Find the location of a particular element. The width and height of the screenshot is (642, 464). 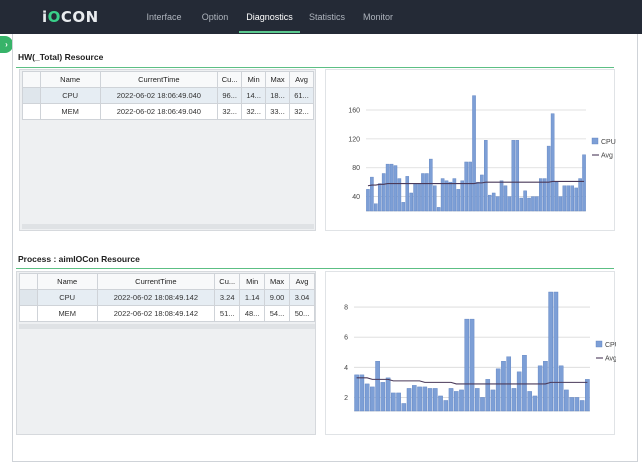

process-table-scrollbar is located at coordinates (167, 326).